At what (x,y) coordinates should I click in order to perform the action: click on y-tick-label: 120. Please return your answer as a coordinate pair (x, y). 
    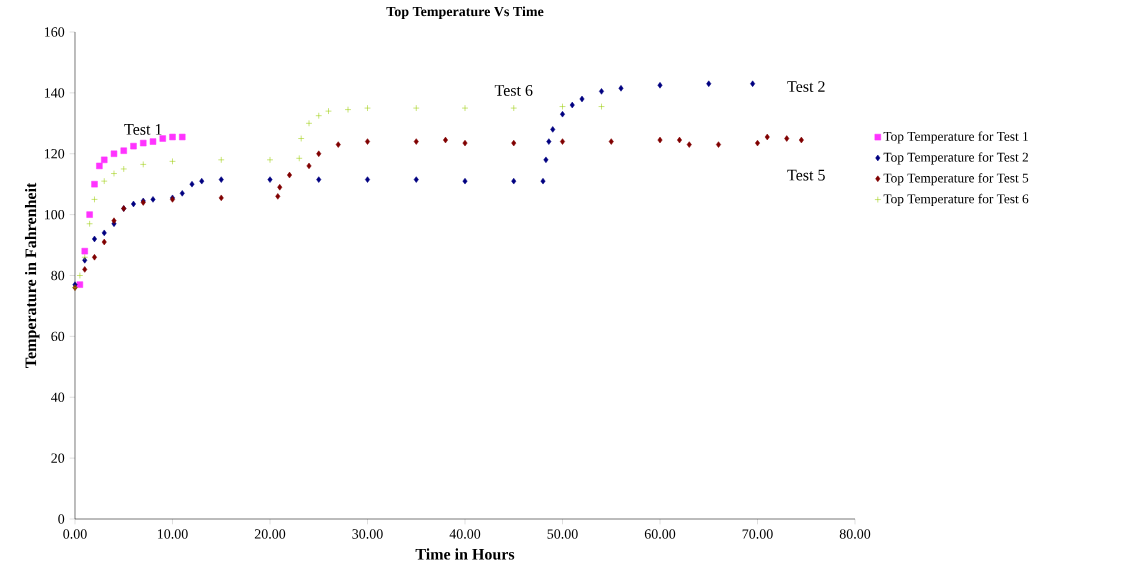
    Looking at the image, I should click on (54, 154).